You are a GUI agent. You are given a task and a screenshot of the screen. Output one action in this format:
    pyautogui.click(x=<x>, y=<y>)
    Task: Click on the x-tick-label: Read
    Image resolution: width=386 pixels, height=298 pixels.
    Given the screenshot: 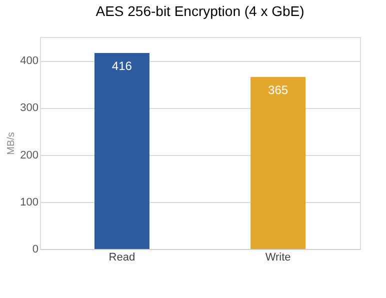 What is the action you would take?
    pyautogui.click(x=122, y=258)
    